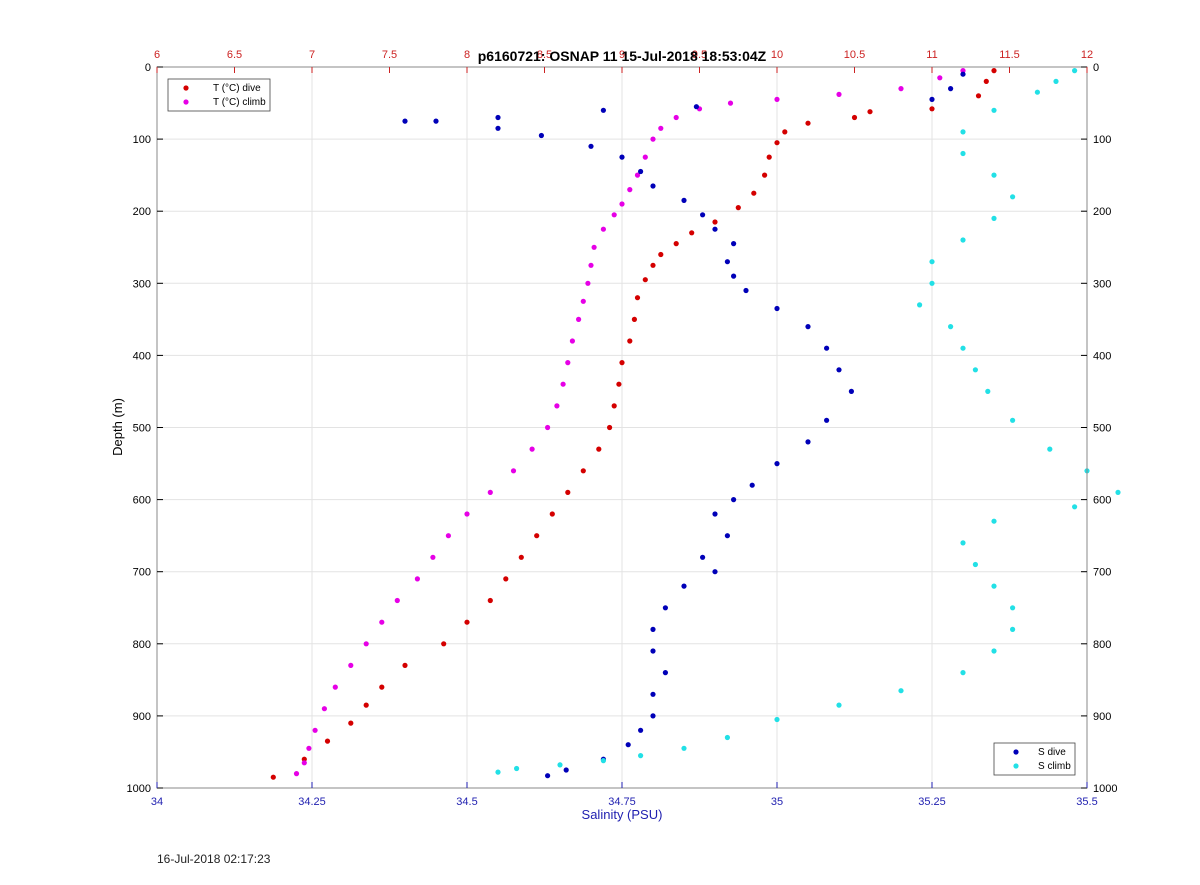 This screenshot has width=1200, height=885. What do you see at coordinates (1102, 284) in the screenshot?
I see `y-tick-label-right: 300` at bounding box center [1102, 284].